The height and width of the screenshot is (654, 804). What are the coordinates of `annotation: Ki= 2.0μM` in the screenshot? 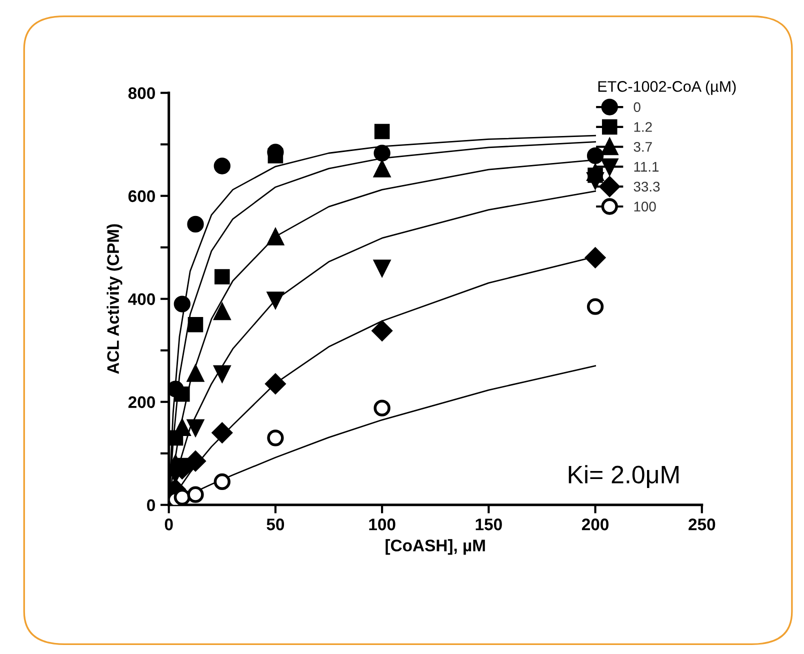 It's located at (623, 476).